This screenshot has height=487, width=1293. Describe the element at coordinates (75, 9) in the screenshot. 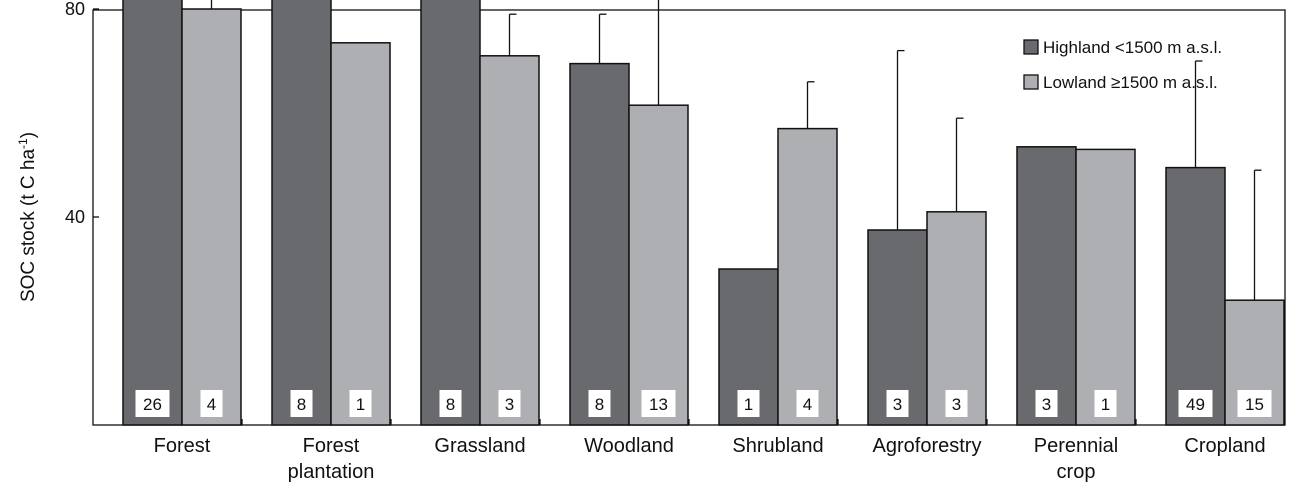

I see `y-tick-label: 80` at that location.